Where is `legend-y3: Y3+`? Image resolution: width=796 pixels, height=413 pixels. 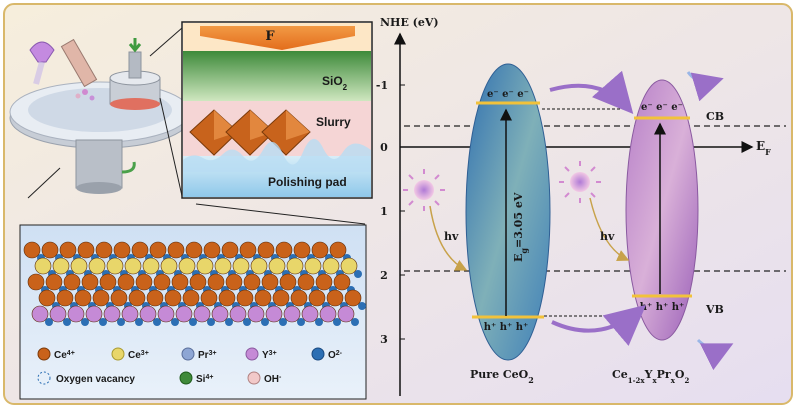
legend-y3: Y3+ is located at coordinates (261, 354).